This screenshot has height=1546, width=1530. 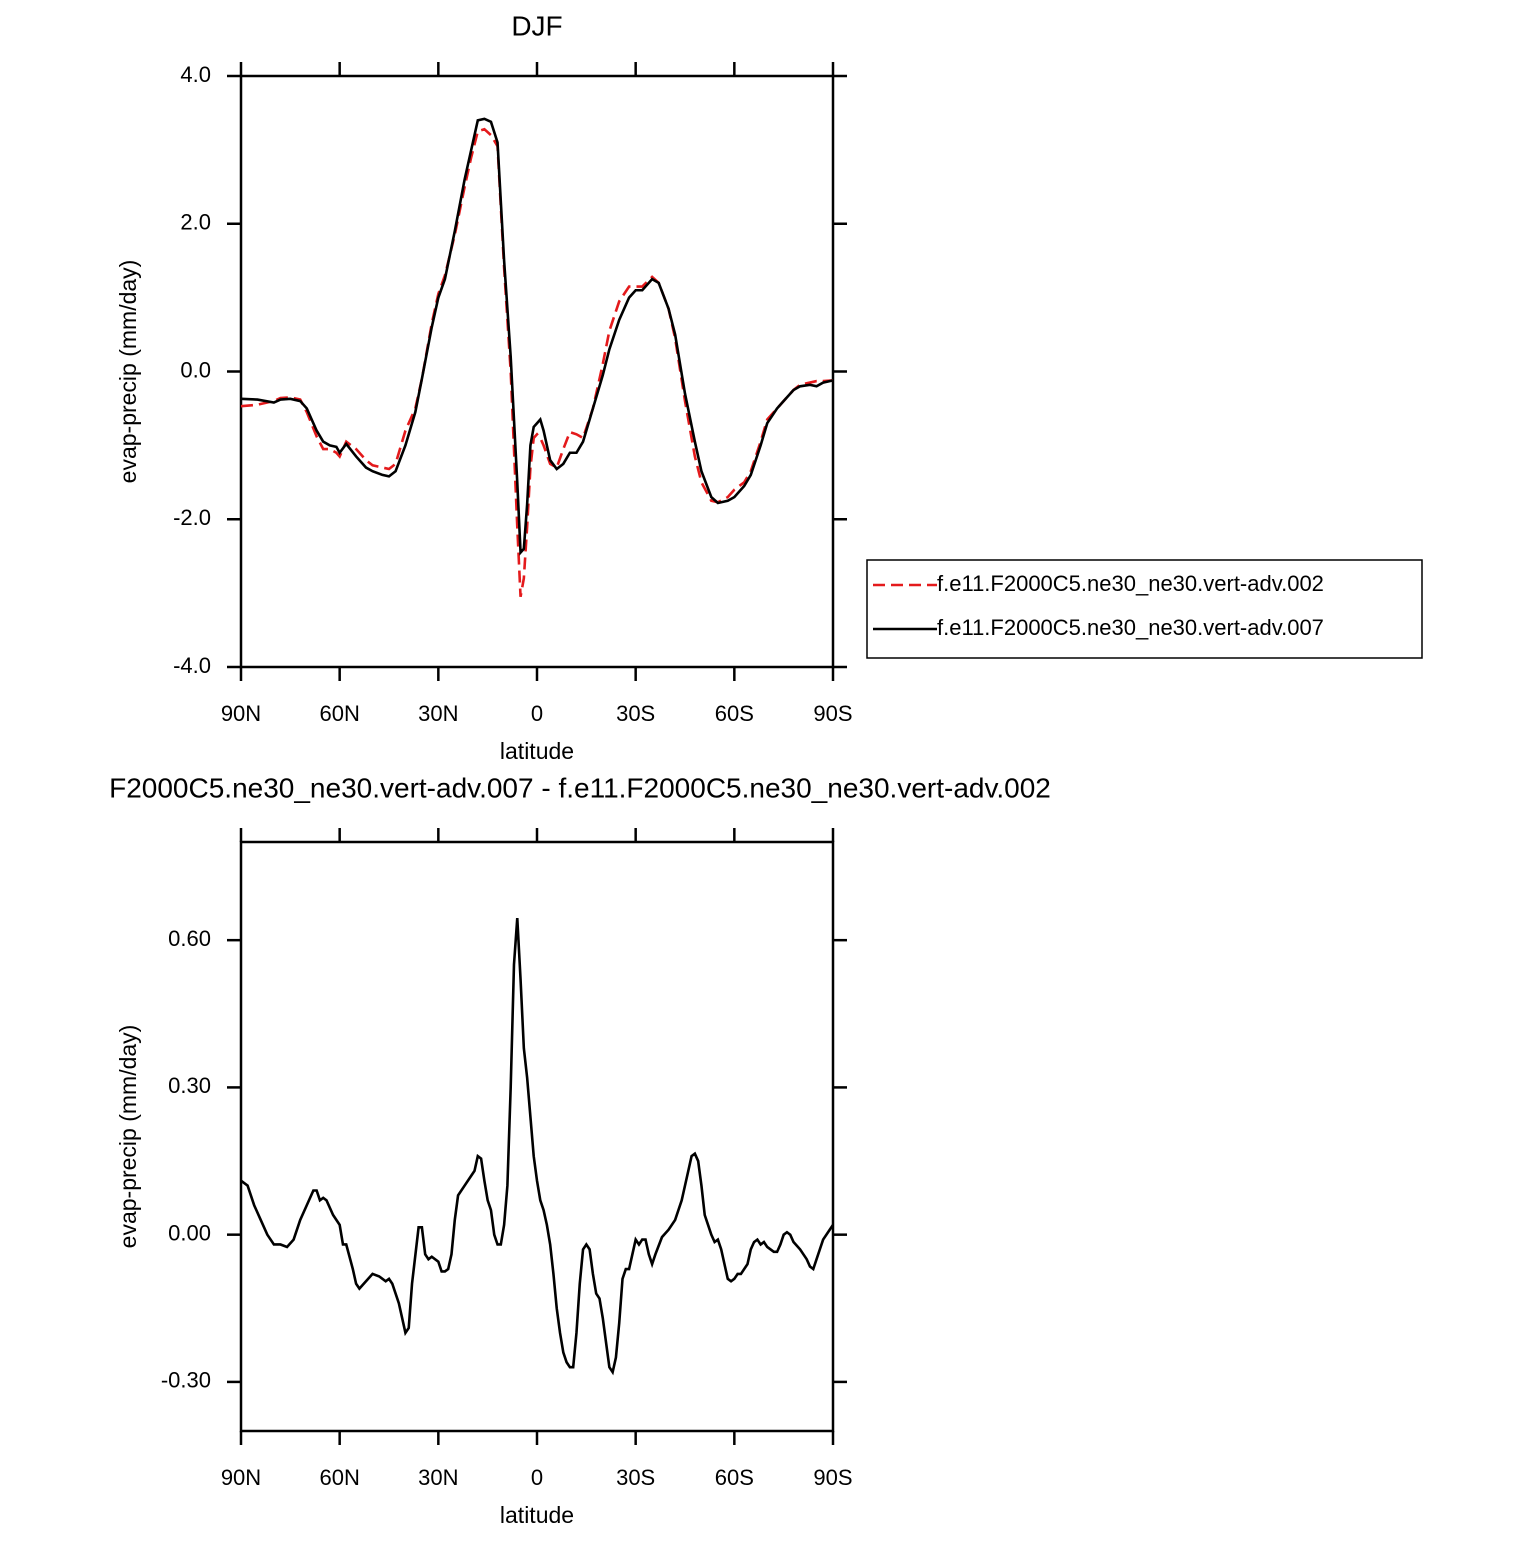 I want to click on y-tick-label: -4.0, so click(x=192, y=665).